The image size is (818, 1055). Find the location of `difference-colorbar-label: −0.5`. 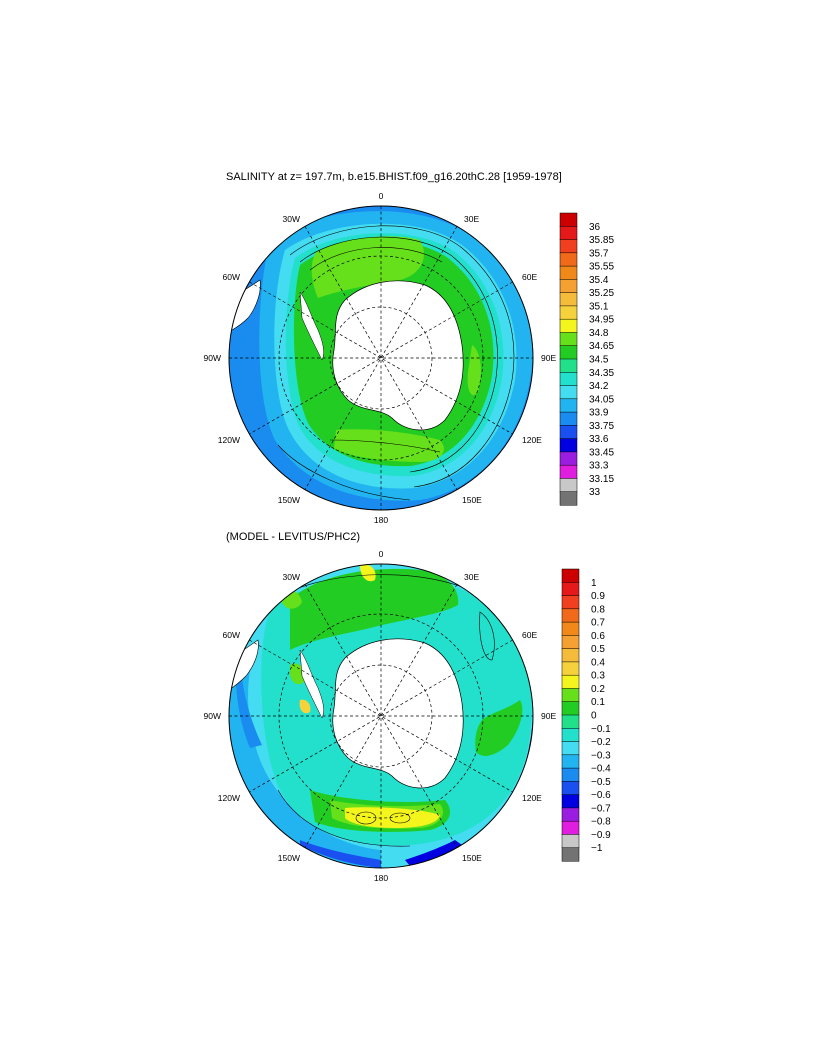

difference-colorbar-label: −0.5 is located at coordinates (601, 782).